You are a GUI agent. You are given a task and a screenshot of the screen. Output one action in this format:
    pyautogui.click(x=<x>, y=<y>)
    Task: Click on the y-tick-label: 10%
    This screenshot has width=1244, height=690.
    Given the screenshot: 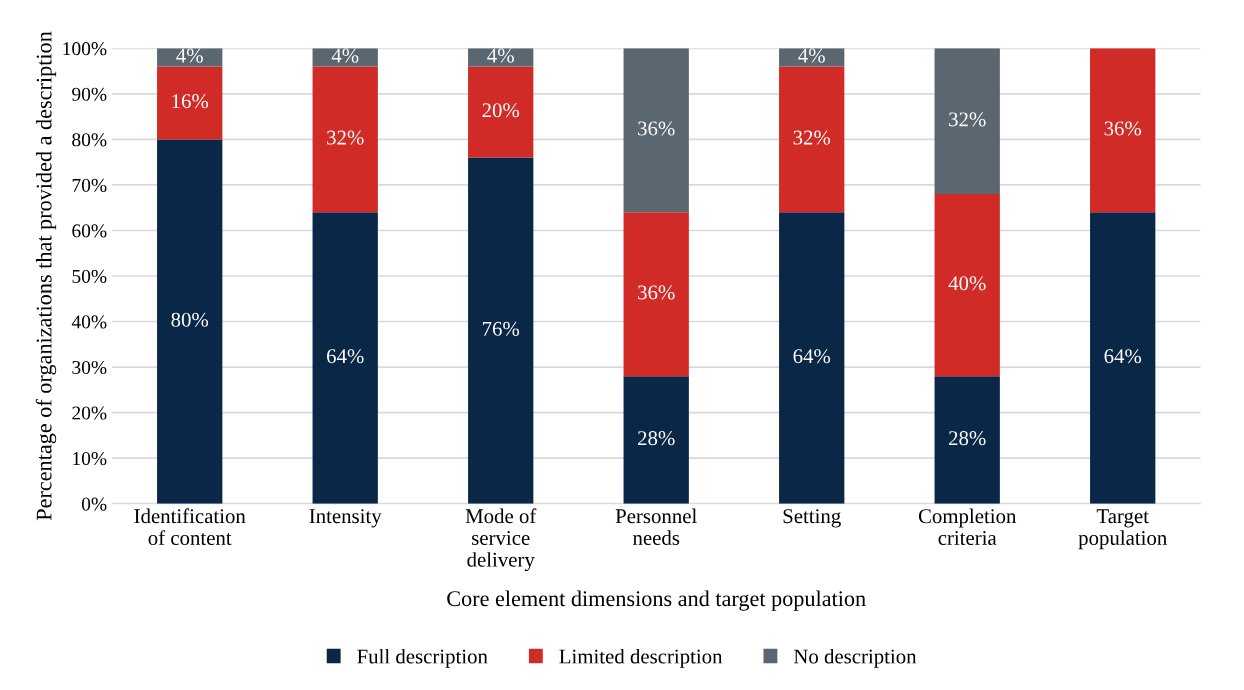 What is the action you would take?
    pyautogui.click(x=90, y=458)
    